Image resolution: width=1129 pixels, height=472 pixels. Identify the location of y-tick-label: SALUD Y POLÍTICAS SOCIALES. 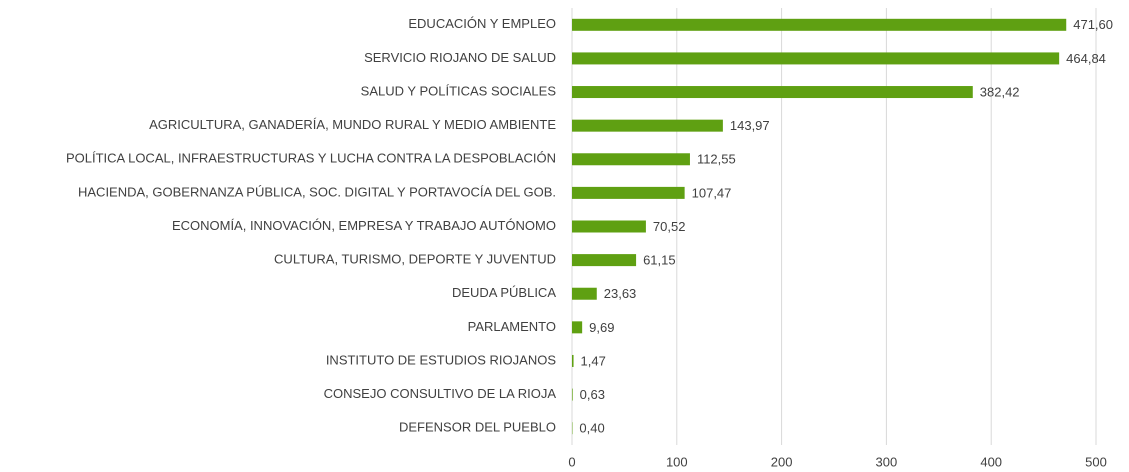
(459, 90).